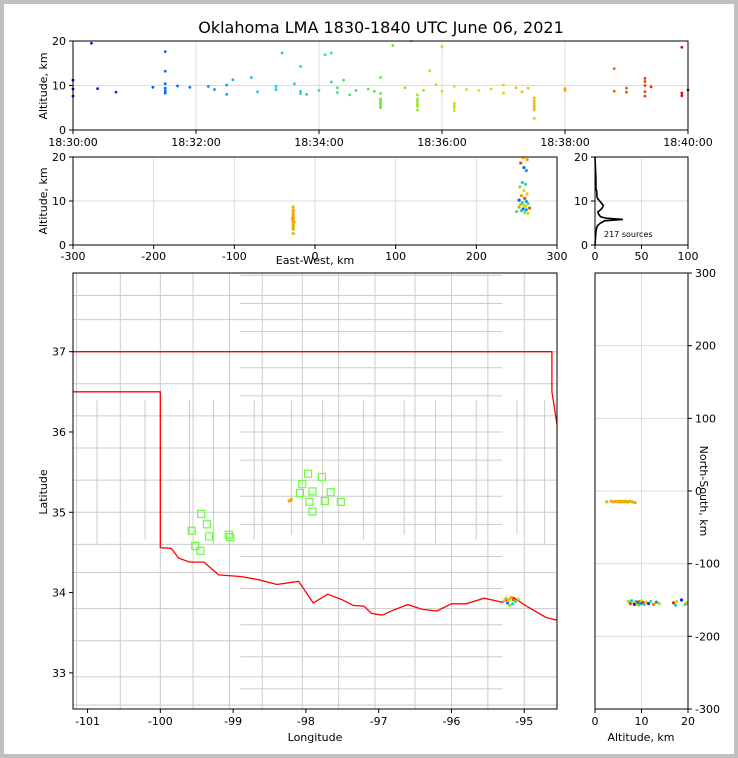  I want to click on ns-tick-label: 0, so click(698, 491).